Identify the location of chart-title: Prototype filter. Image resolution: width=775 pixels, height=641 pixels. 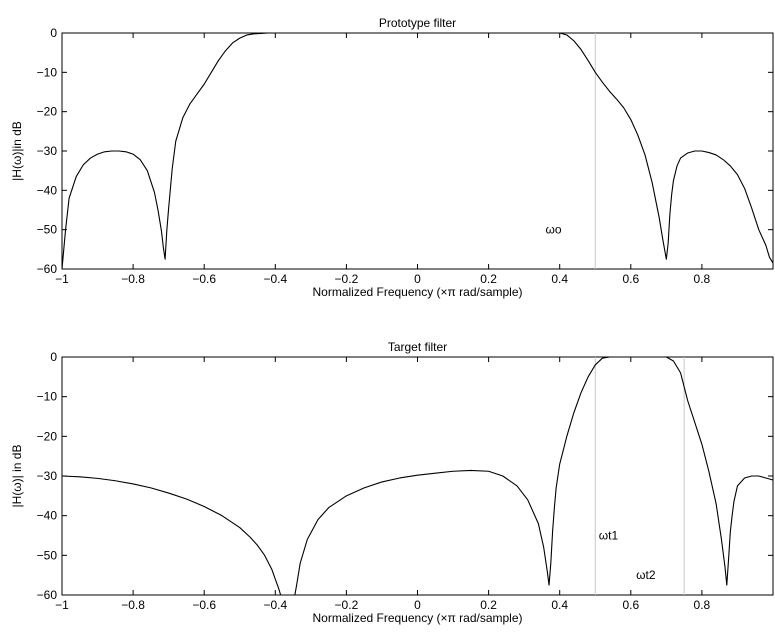
(417, 23).